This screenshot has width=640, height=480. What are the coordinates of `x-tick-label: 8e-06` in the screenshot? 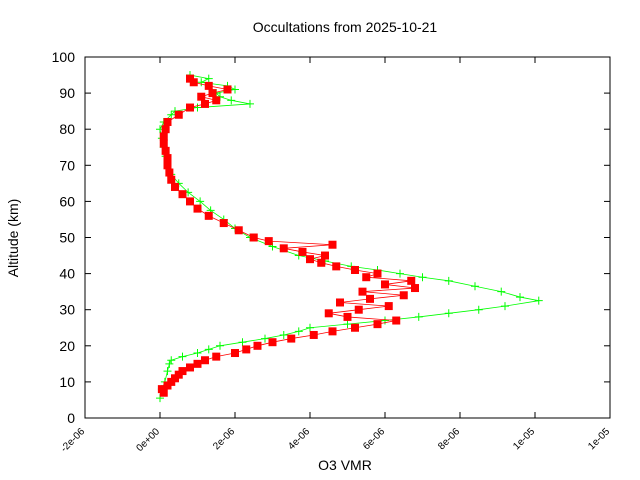 It's located at (449, 439).